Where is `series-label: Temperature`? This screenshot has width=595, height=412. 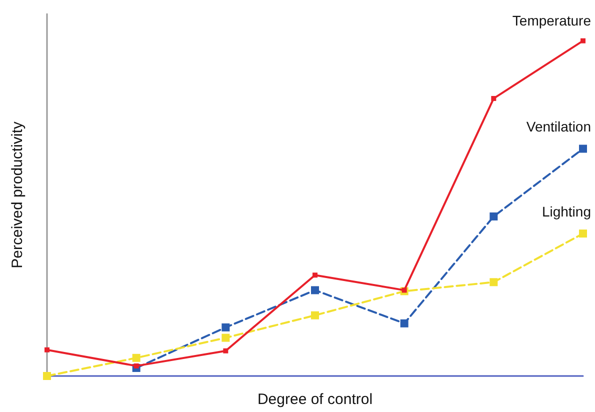
series-label: Temperature is located at coordinates (552, 20).